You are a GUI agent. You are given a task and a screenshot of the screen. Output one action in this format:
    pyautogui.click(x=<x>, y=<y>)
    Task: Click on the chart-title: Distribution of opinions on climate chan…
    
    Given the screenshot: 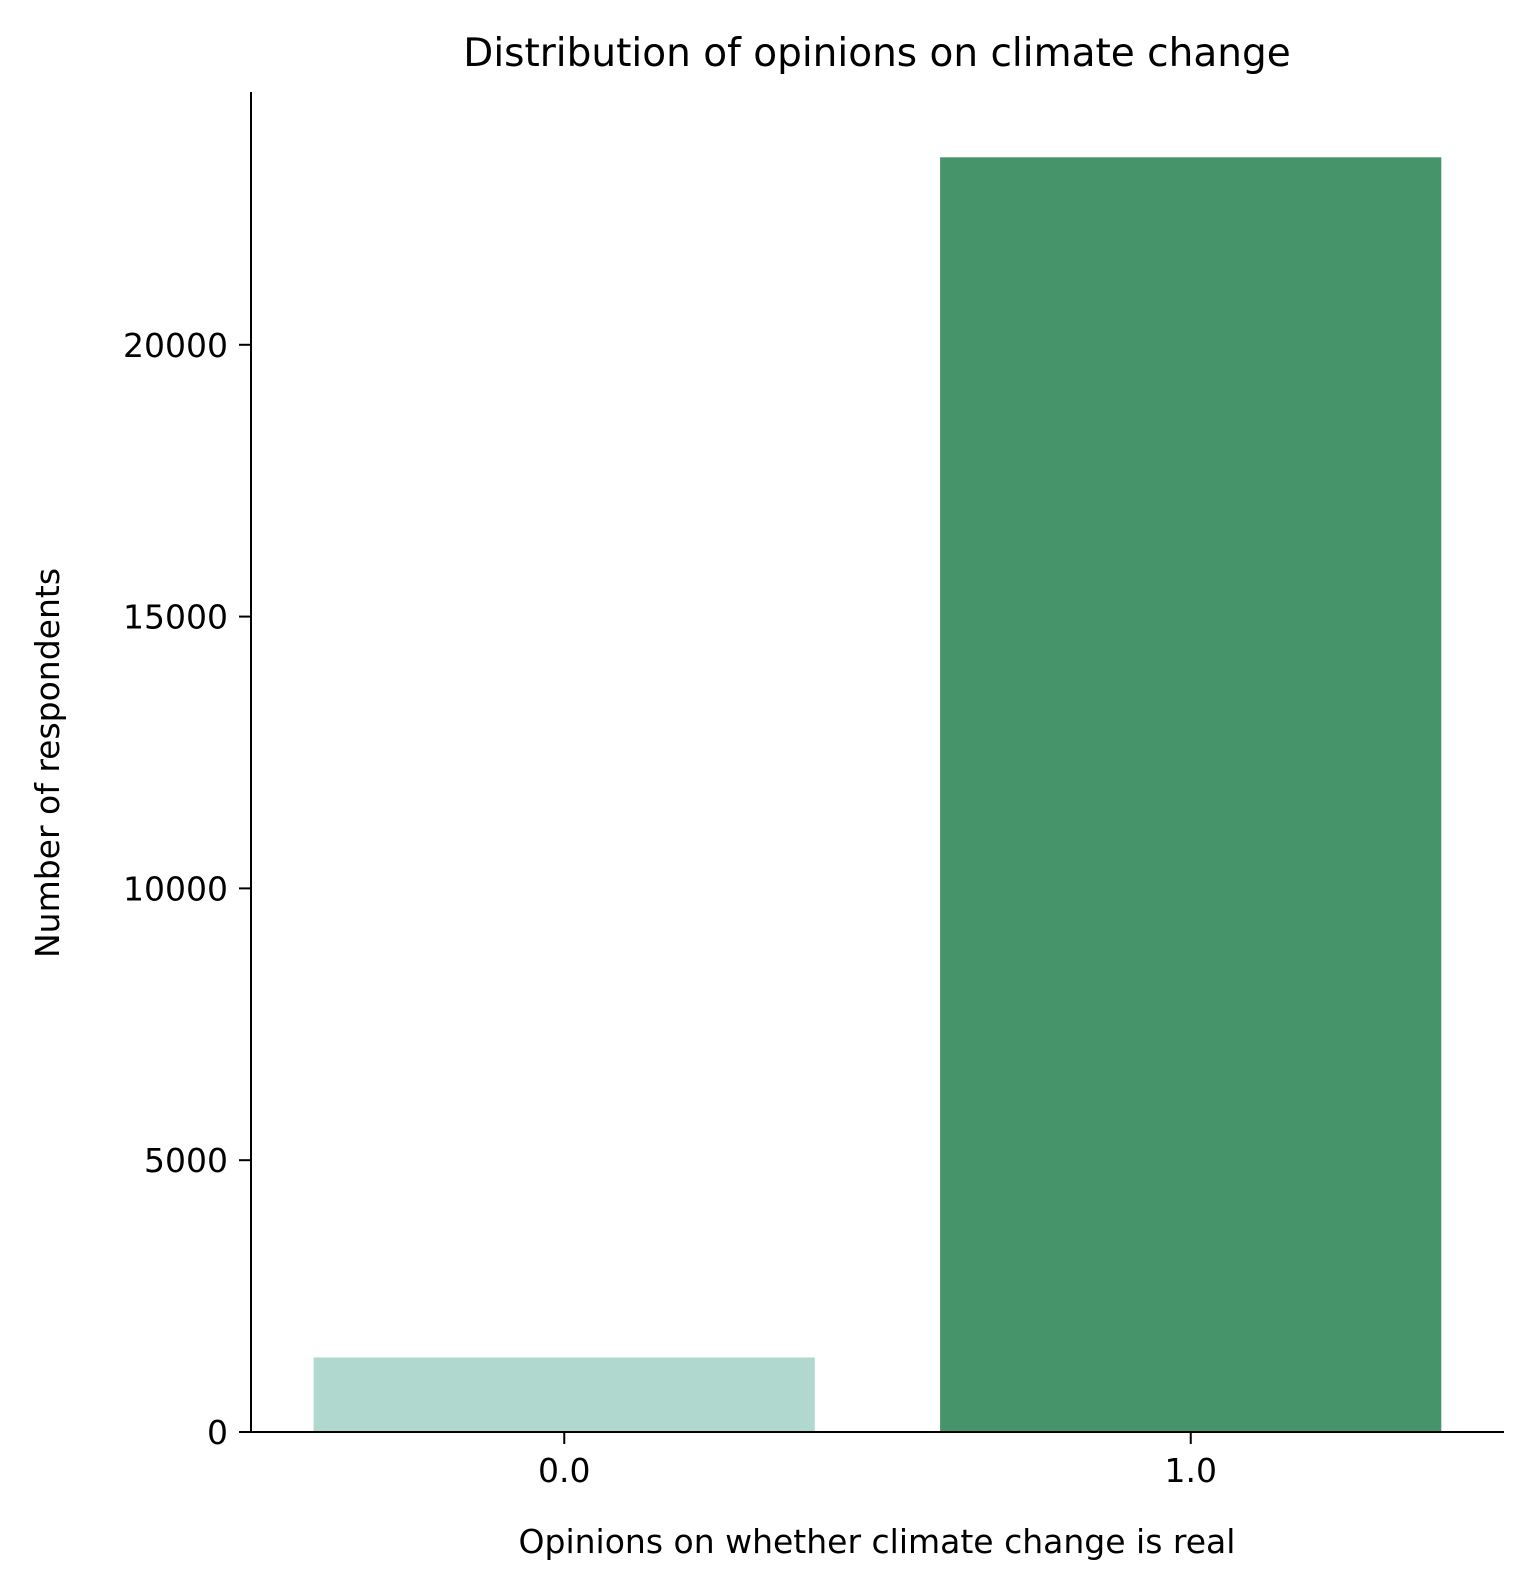 What is the action you would take?
    pyautogui.click(x=876, y=53)
    